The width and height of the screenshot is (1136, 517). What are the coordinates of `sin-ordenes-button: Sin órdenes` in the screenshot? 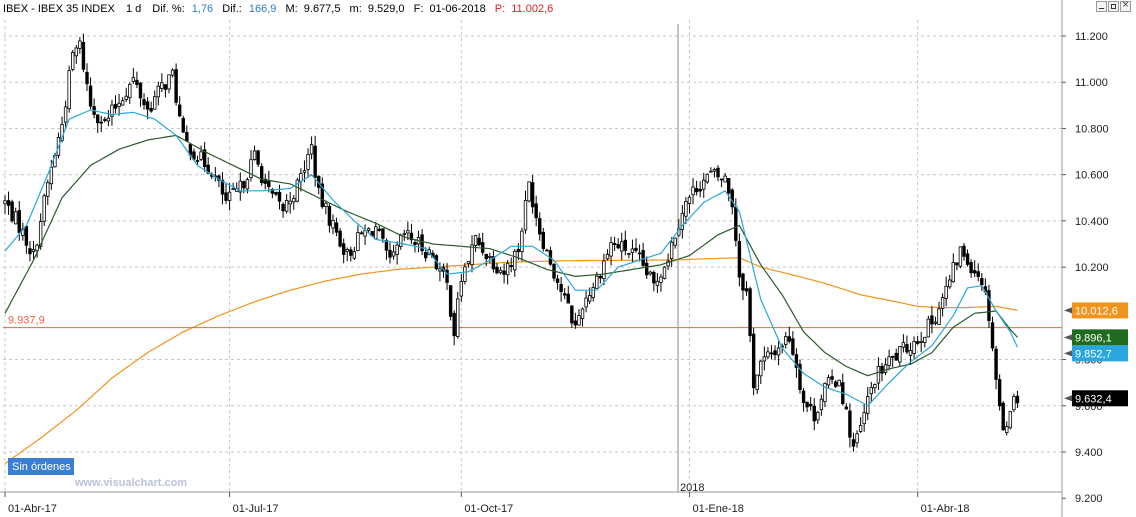 It's located at (41, 467).